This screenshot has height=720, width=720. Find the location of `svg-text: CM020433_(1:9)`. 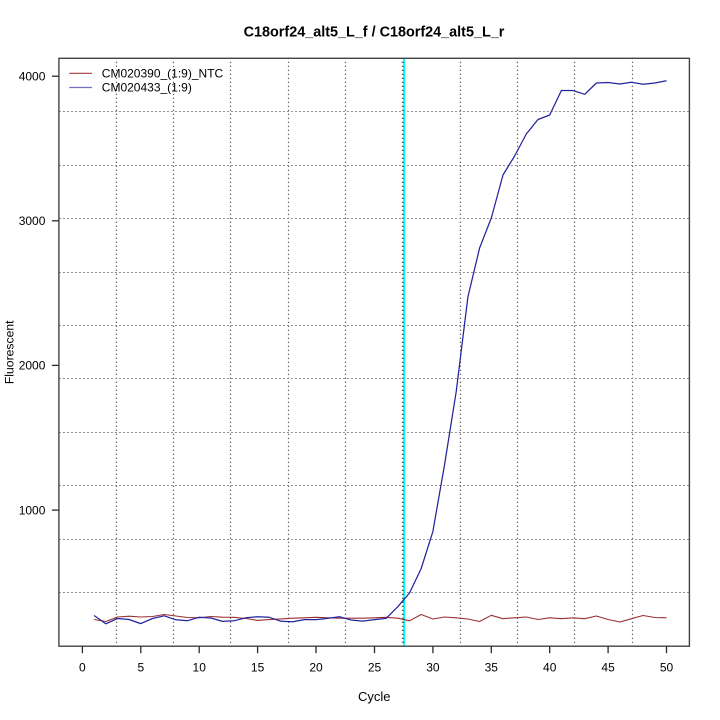

svg-text: CM020433_(1:9) is located at coordinates (147, 88).